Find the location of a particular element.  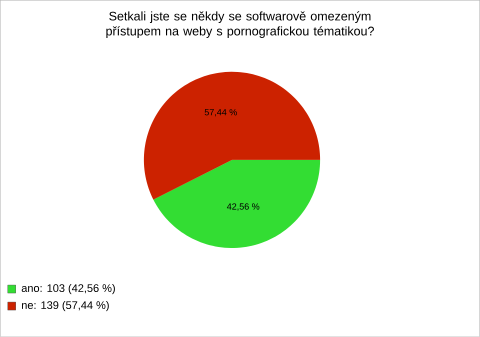

chart-title: Setkali jste se někdy se softwarově omezeným přístupem na weby s pornografickou tématikou? is located at coordinates (240, 24).